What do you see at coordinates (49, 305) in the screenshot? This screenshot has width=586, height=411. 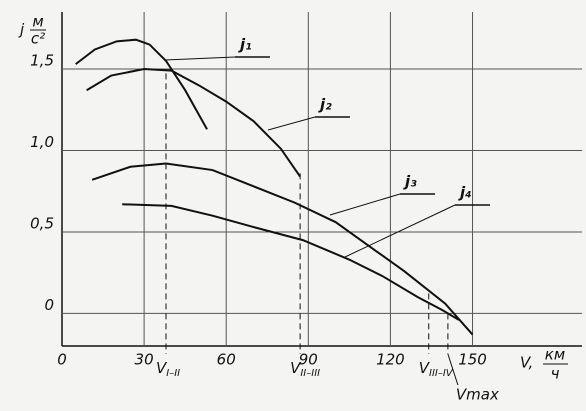 I see `y-tick-label: 0` at bounding box center [49, 305].